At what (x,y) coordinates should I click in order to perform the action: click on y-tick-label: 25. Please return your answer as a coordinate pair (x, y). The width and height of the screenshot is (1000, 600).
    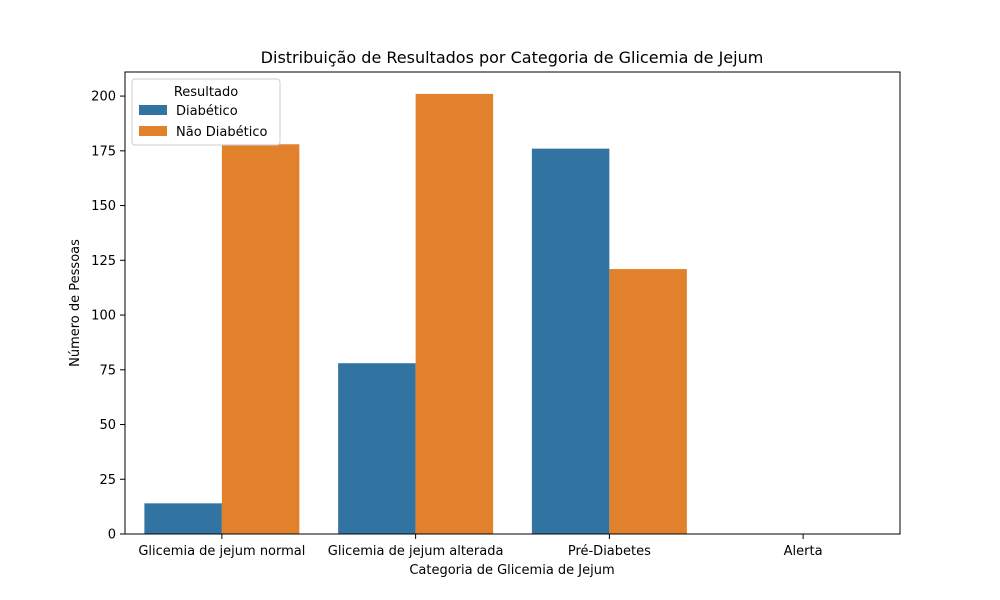
    Looking at the image, I should click on (107, 480).